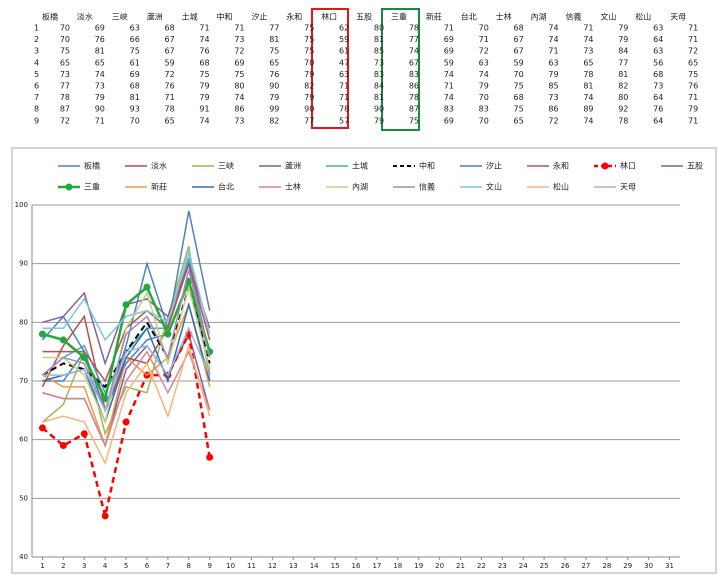 This screenshot has height=575, width=720. I want to click on table-cell: 47, so click(344, 62).